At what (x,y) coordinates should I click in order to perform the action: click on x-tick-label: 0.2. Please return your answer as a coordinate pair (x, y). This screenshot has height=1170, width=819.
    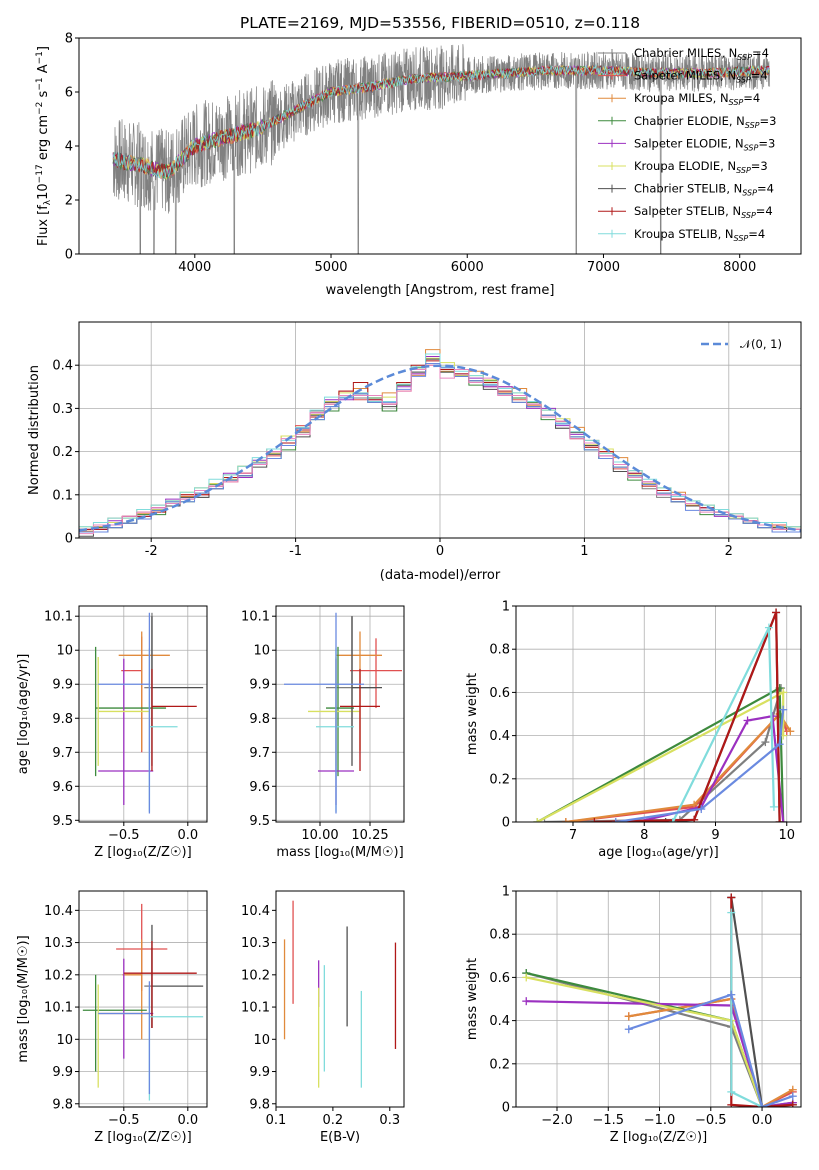
    Looking at the image, I should click on (333, 1120).